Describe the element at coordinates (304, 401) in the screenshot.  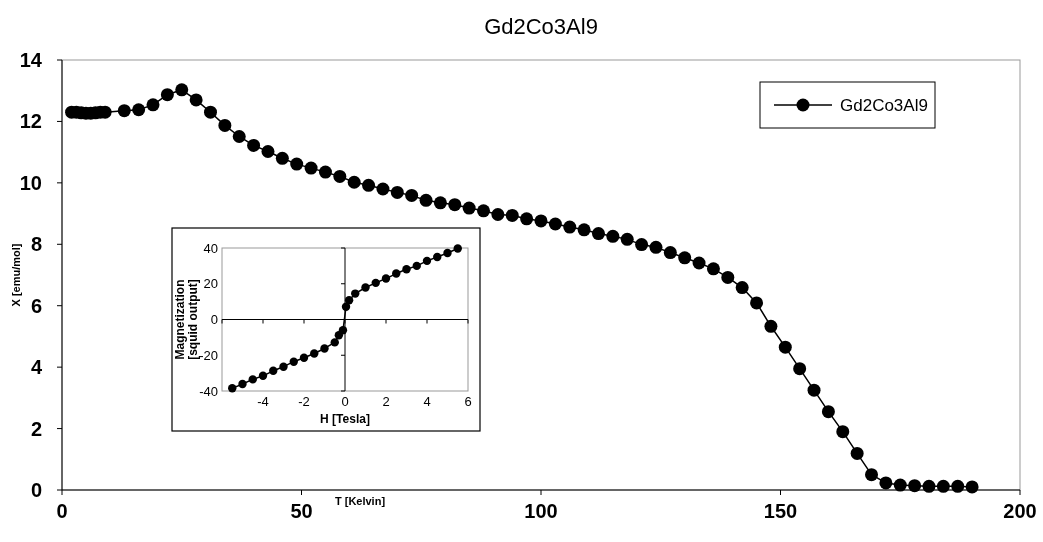
I see `x-tick-label: -2` at that location.